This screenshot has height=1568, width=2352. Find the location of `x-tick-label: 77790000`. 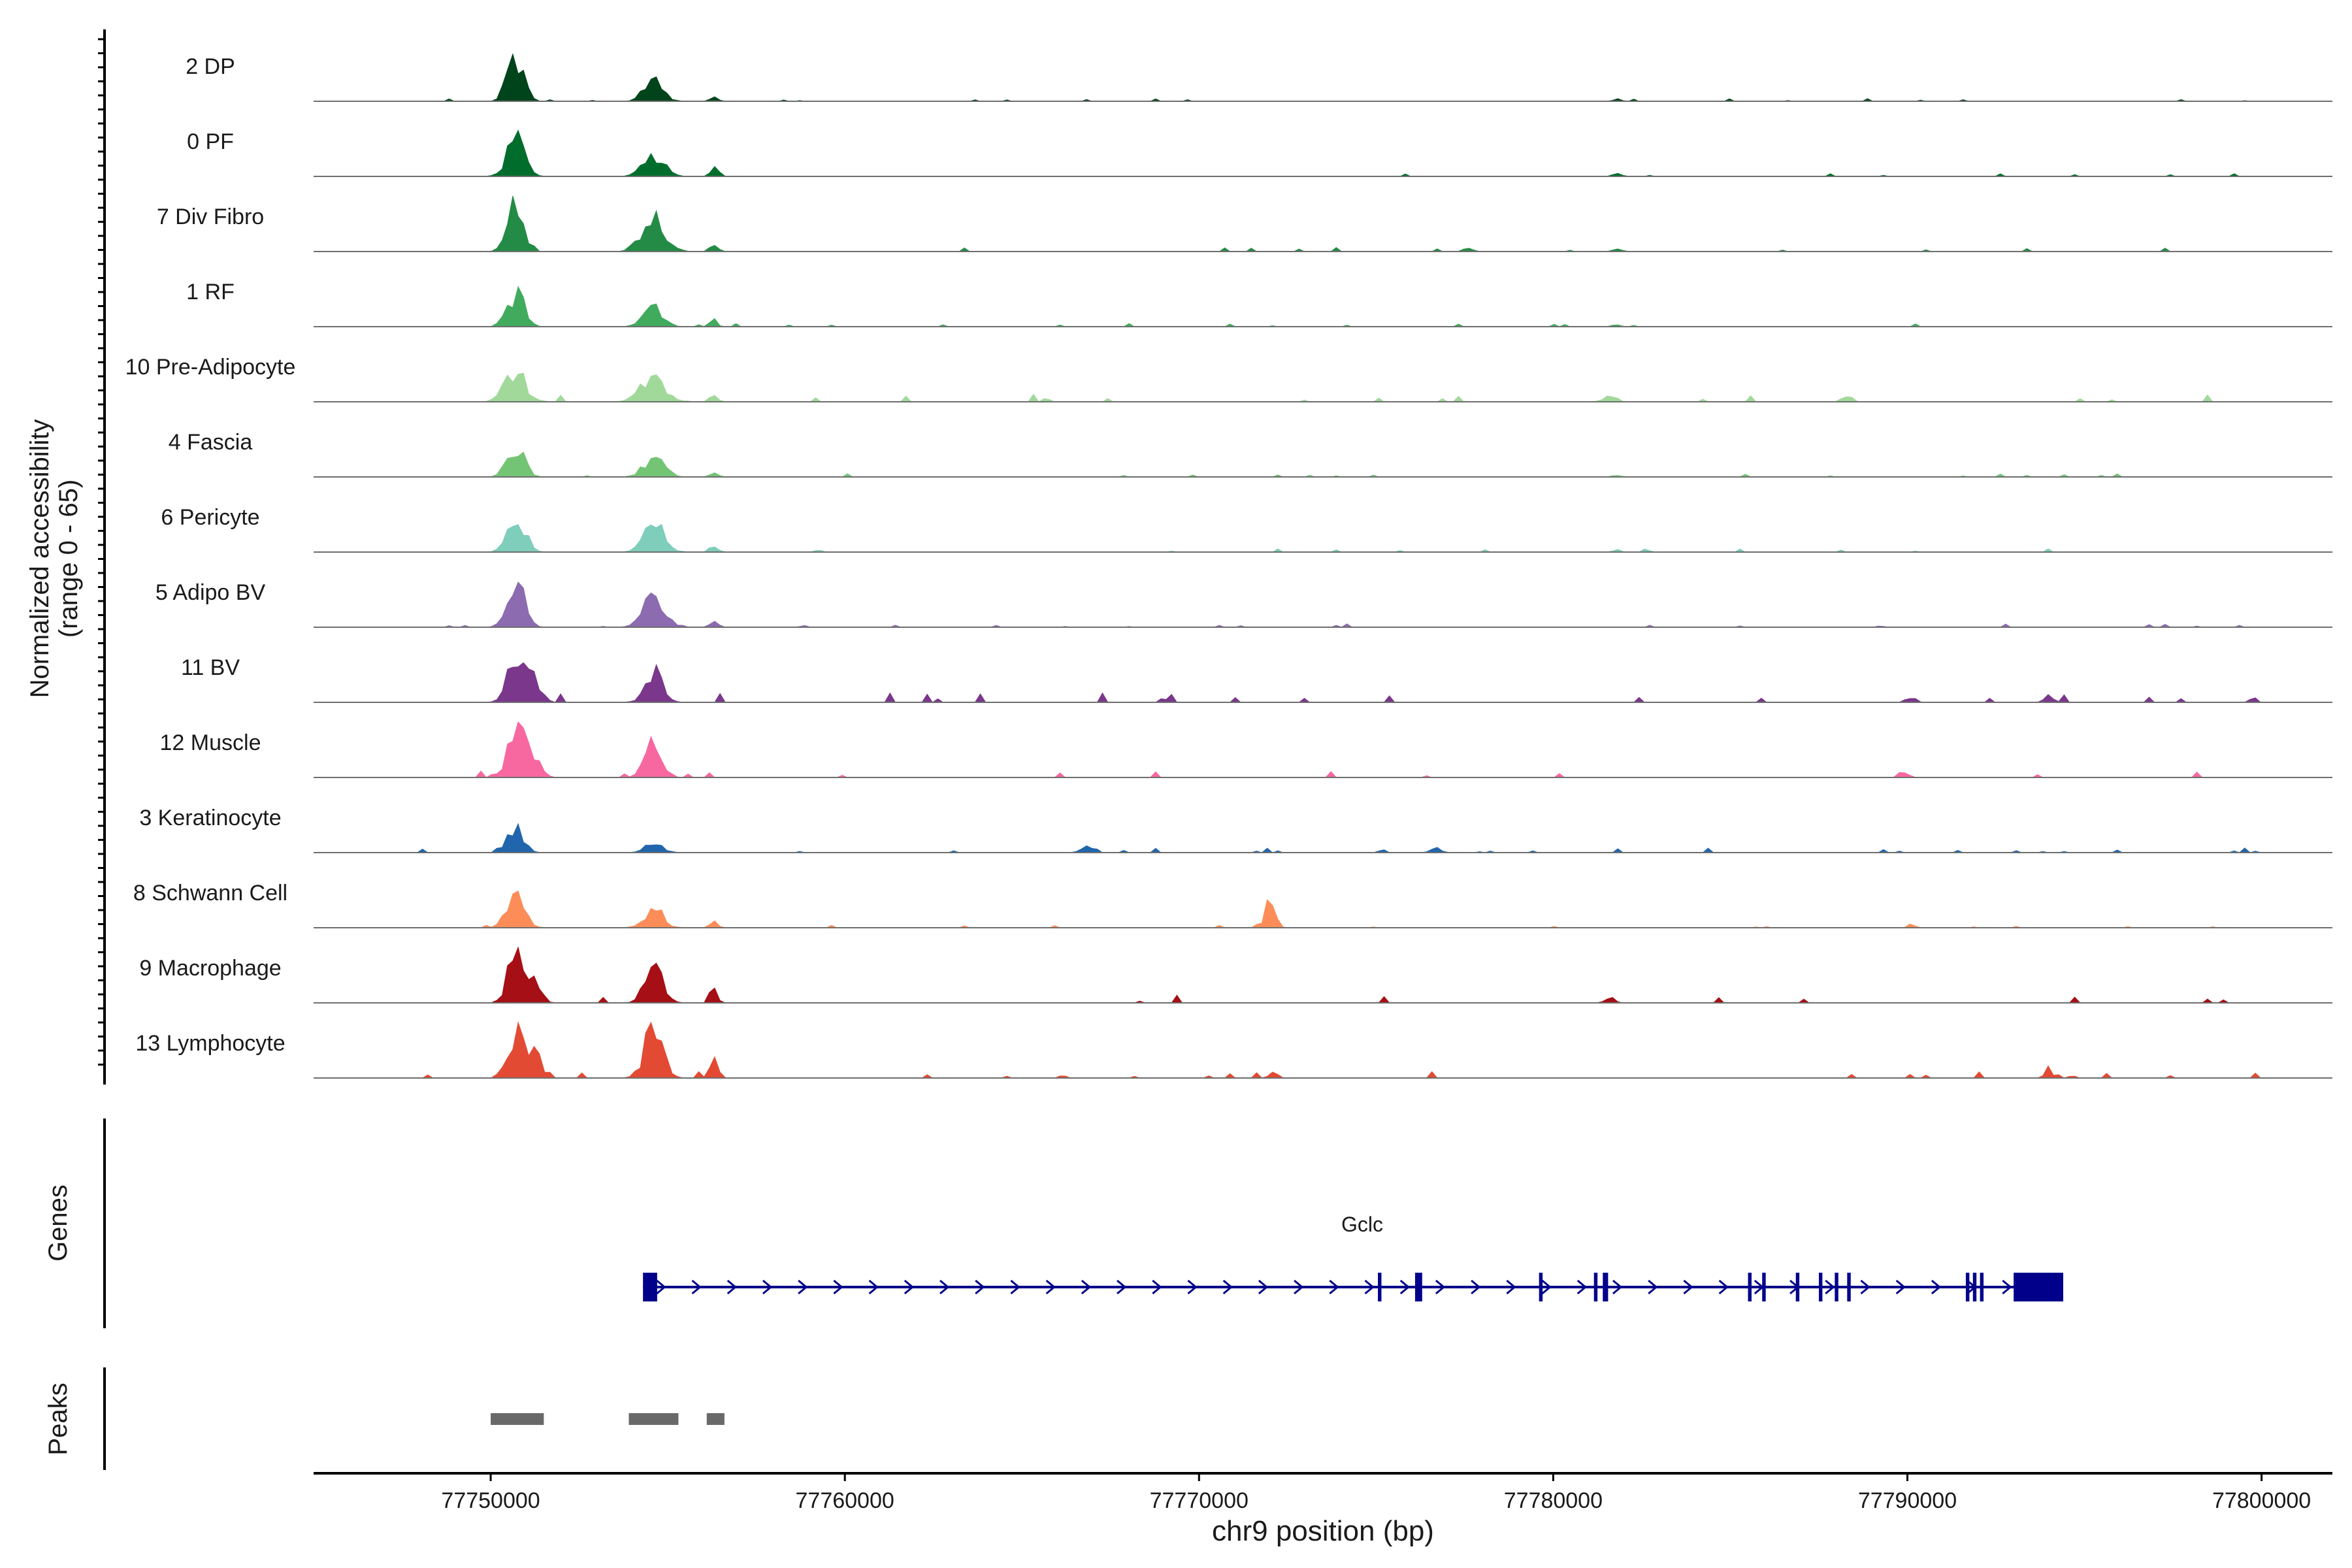

x-tick-label: 77790000 is located at coordinates (1907, 1500).